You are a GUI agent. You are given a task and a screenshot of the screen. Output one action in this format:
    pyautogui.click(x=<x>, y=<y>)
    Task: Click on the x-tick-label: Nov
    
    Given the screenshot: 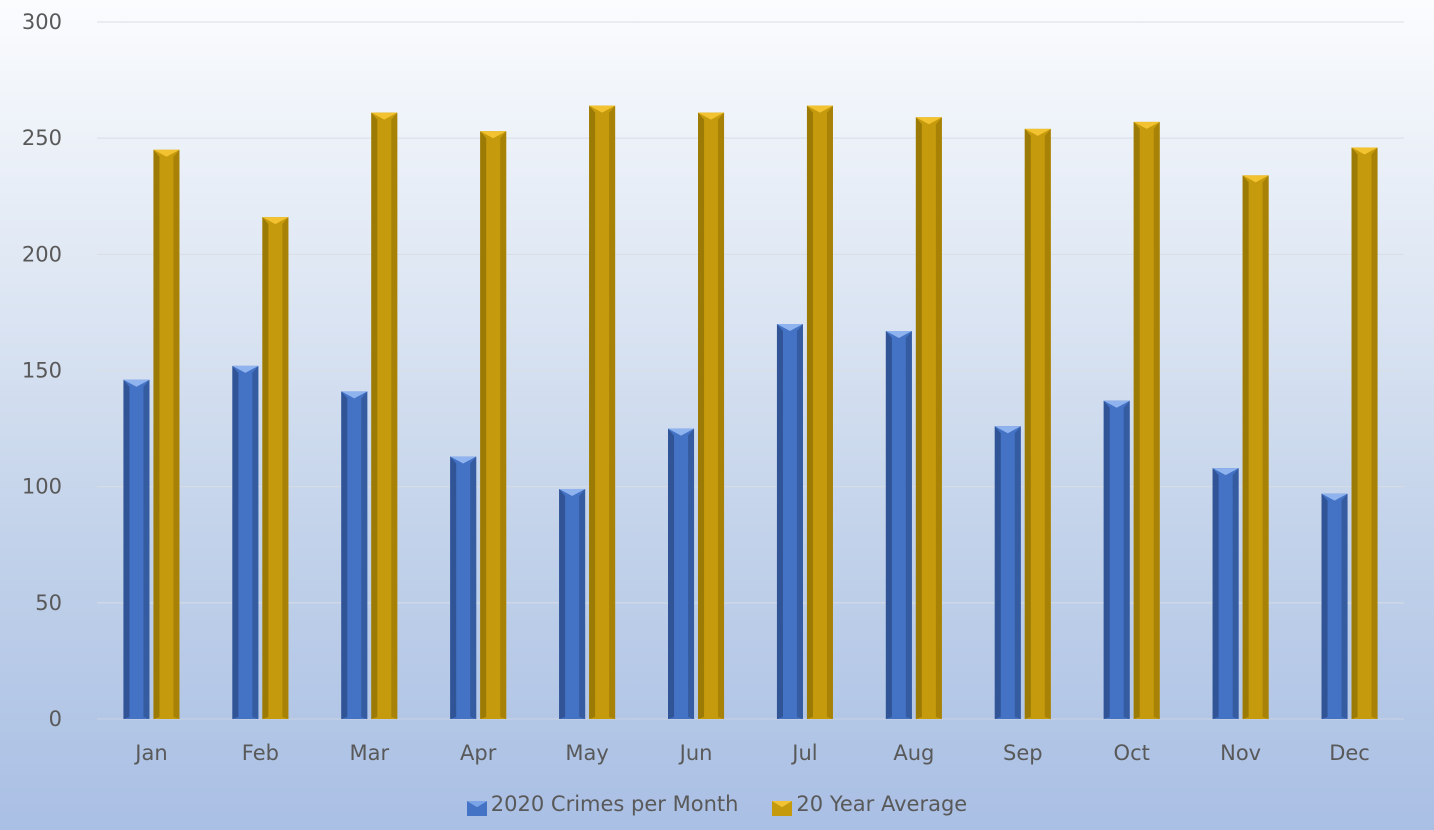 What is the action you would take?
    pyautogui.click(x=1240, y=753)
    